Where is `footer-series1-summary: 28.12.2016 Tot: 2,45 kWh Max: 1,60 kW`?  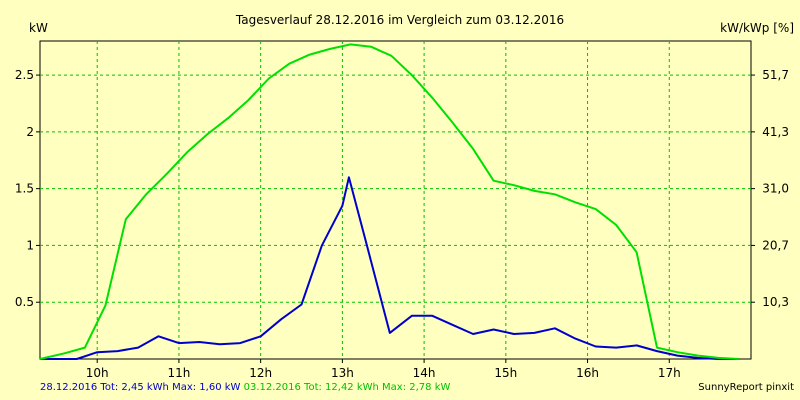
footer-series1-summary: 28.12.2016 Tot: 2,45 kWh Max: 1,60 kW is located at coordinates (140, 387).